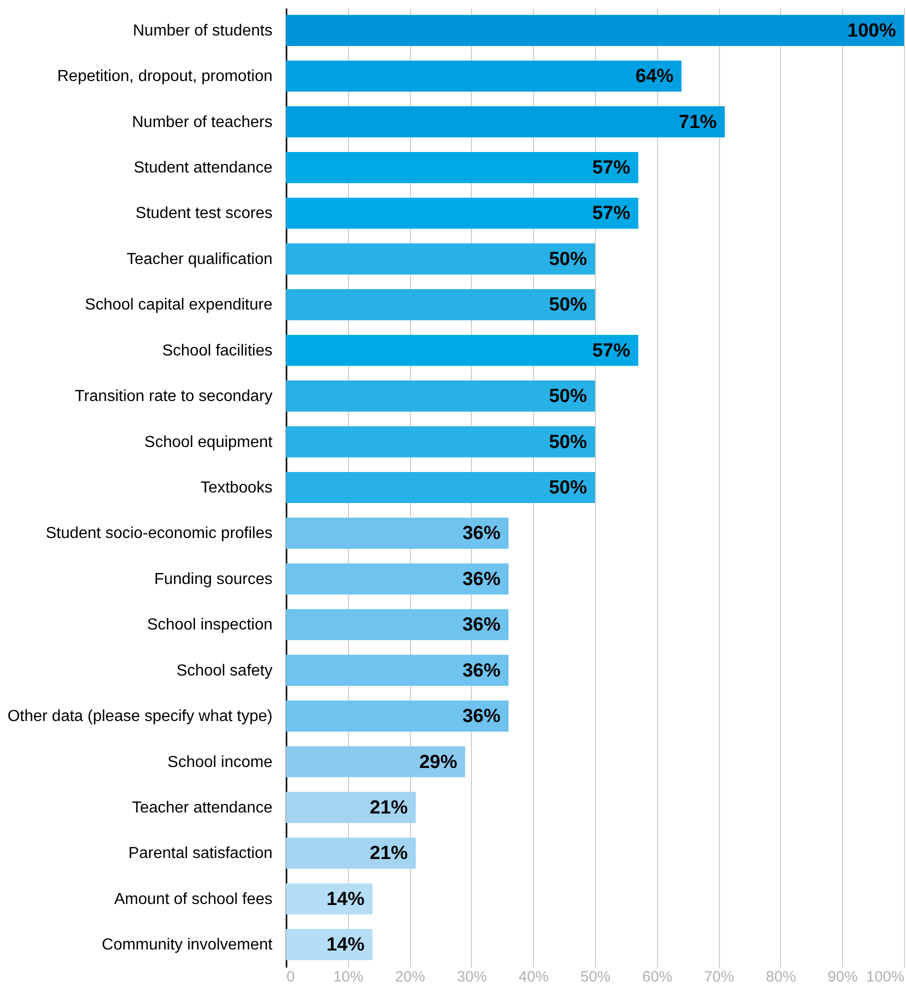 The height and width of the screenshot is (988, 906). What do you see at coordinates (224, 671) in the screenshot?
I see `y-tick-label: School safety` at bounding box center [224, 671].